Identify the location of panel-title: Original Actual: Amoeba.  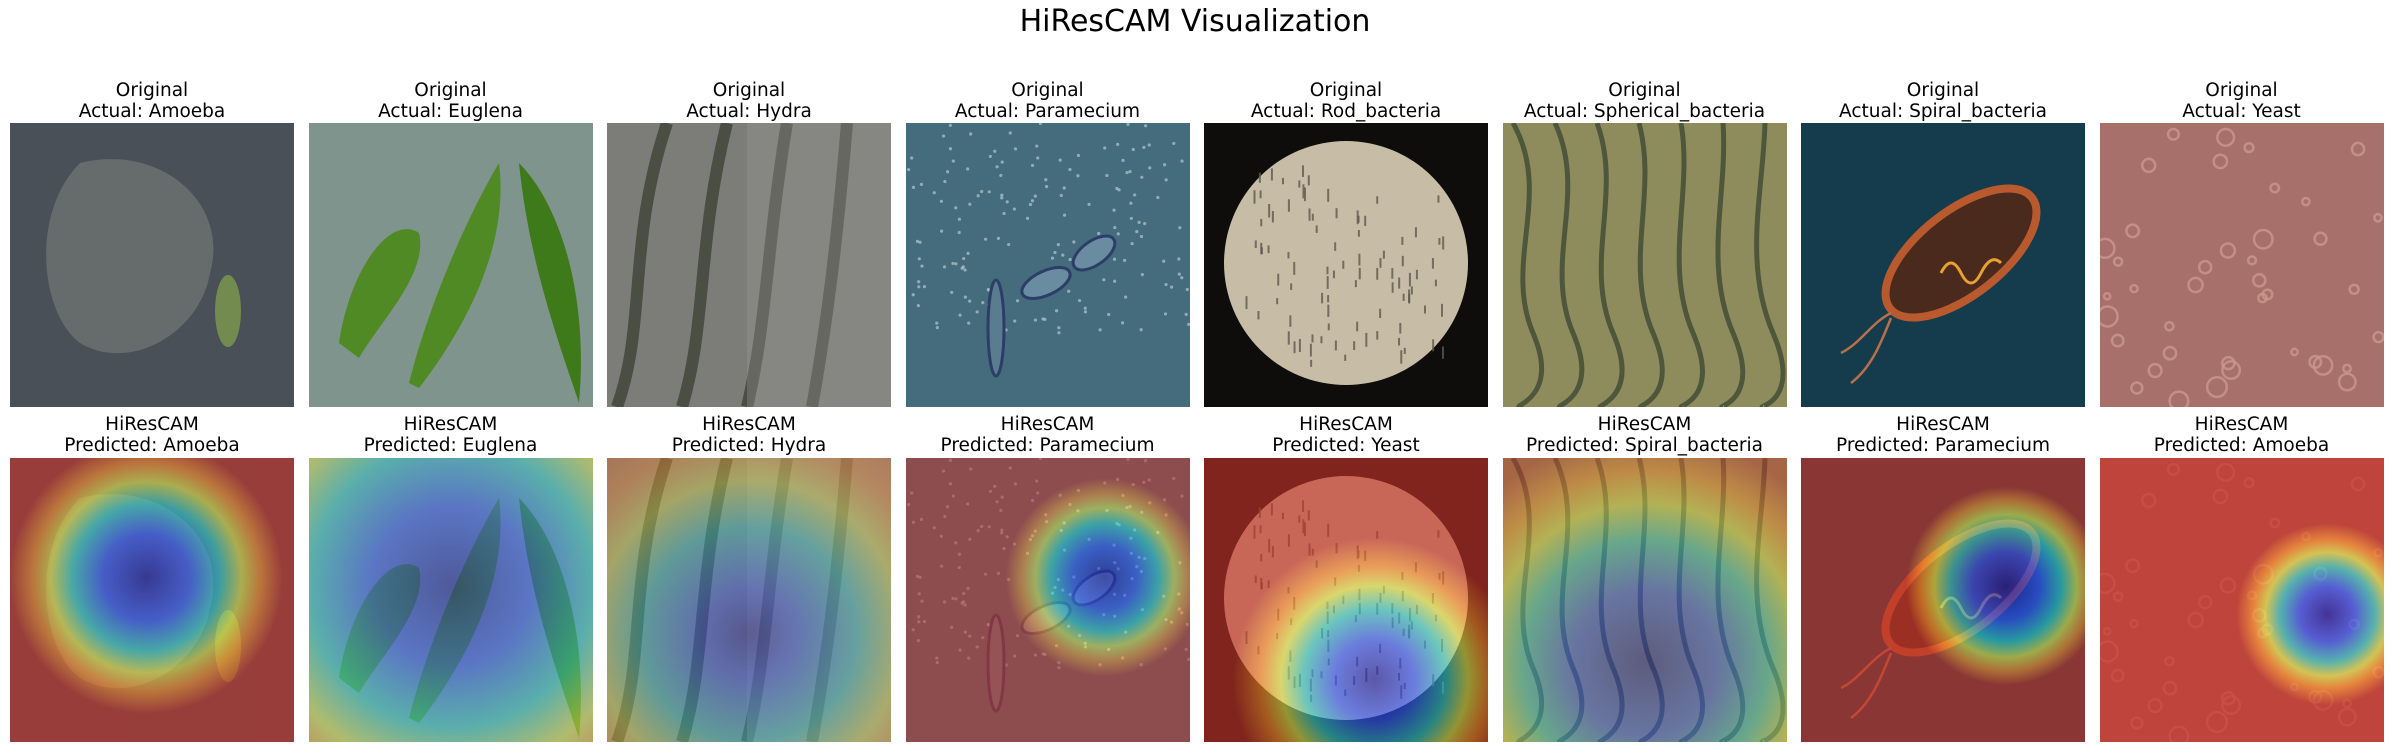
(162, 101).